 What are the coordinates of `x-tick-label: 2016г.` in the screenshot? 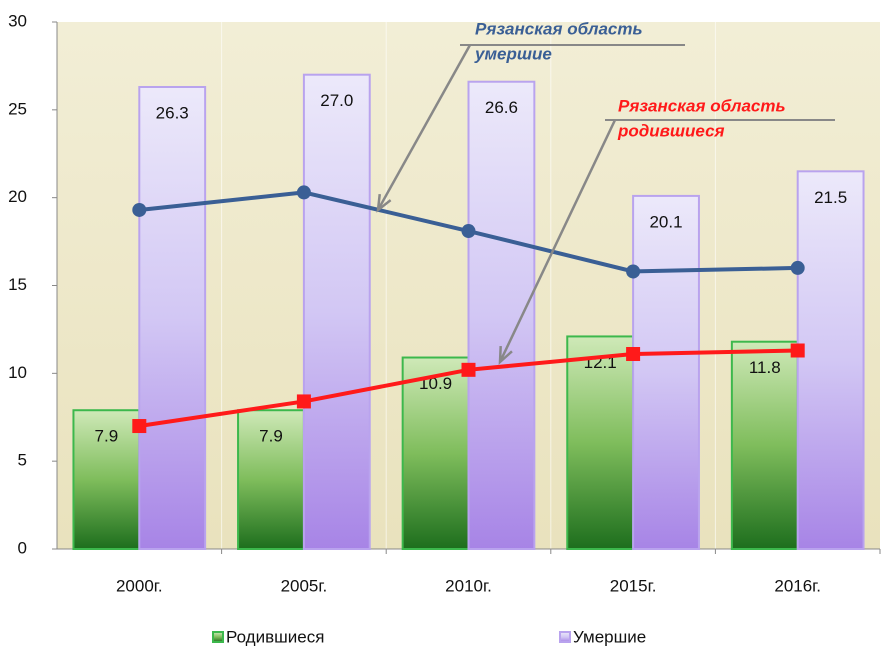 It's located at (797, 585).